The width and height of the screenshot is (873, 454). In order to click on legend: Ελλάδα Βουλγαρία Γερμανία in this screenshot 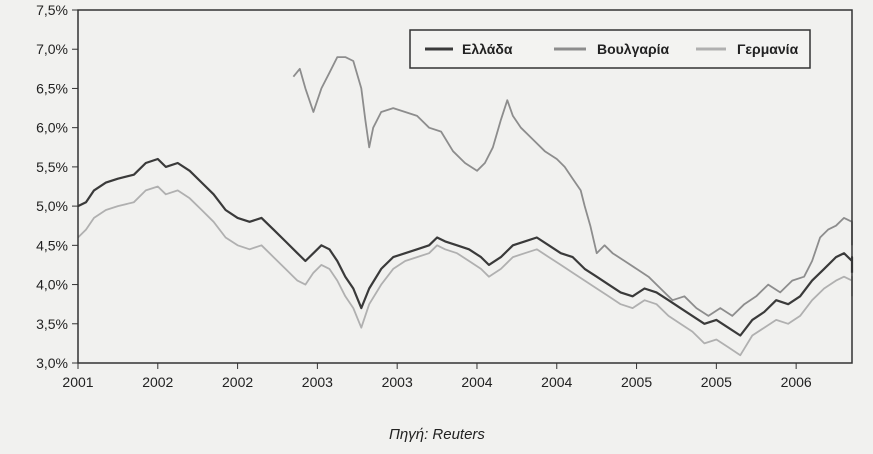, I will do `click(610, 49)`.